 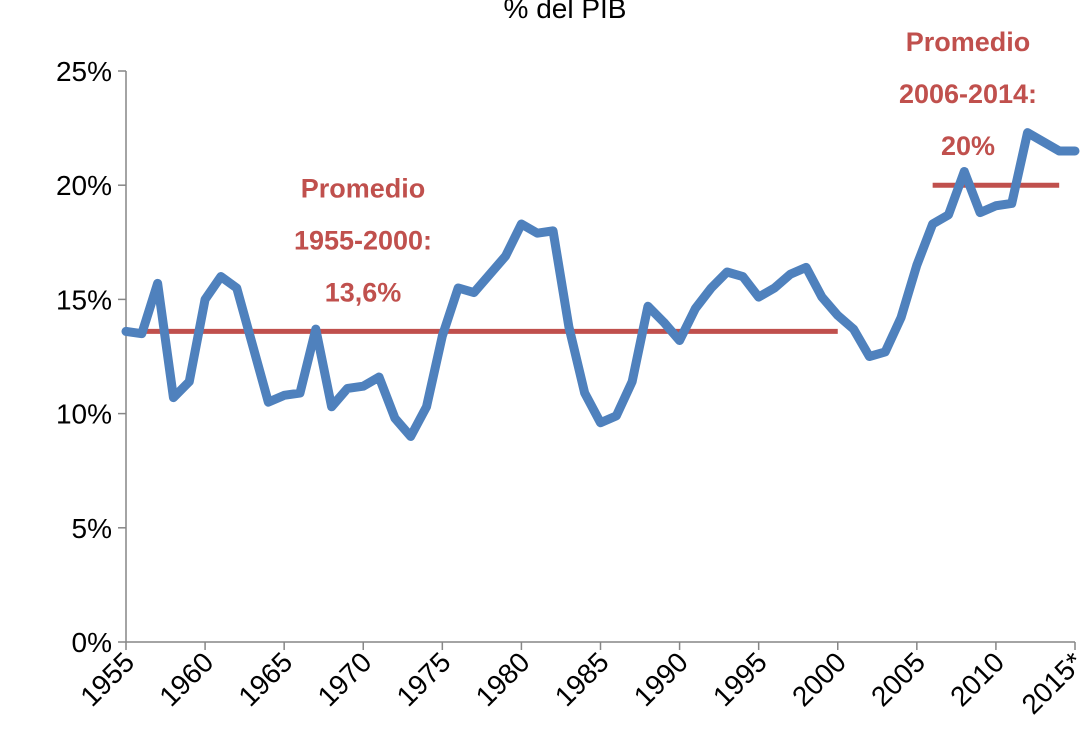 What do you see at coordinates (968, 94) in the screenshot?
I see `annotation: 2006-2014:` at bounding box center [968, 94].